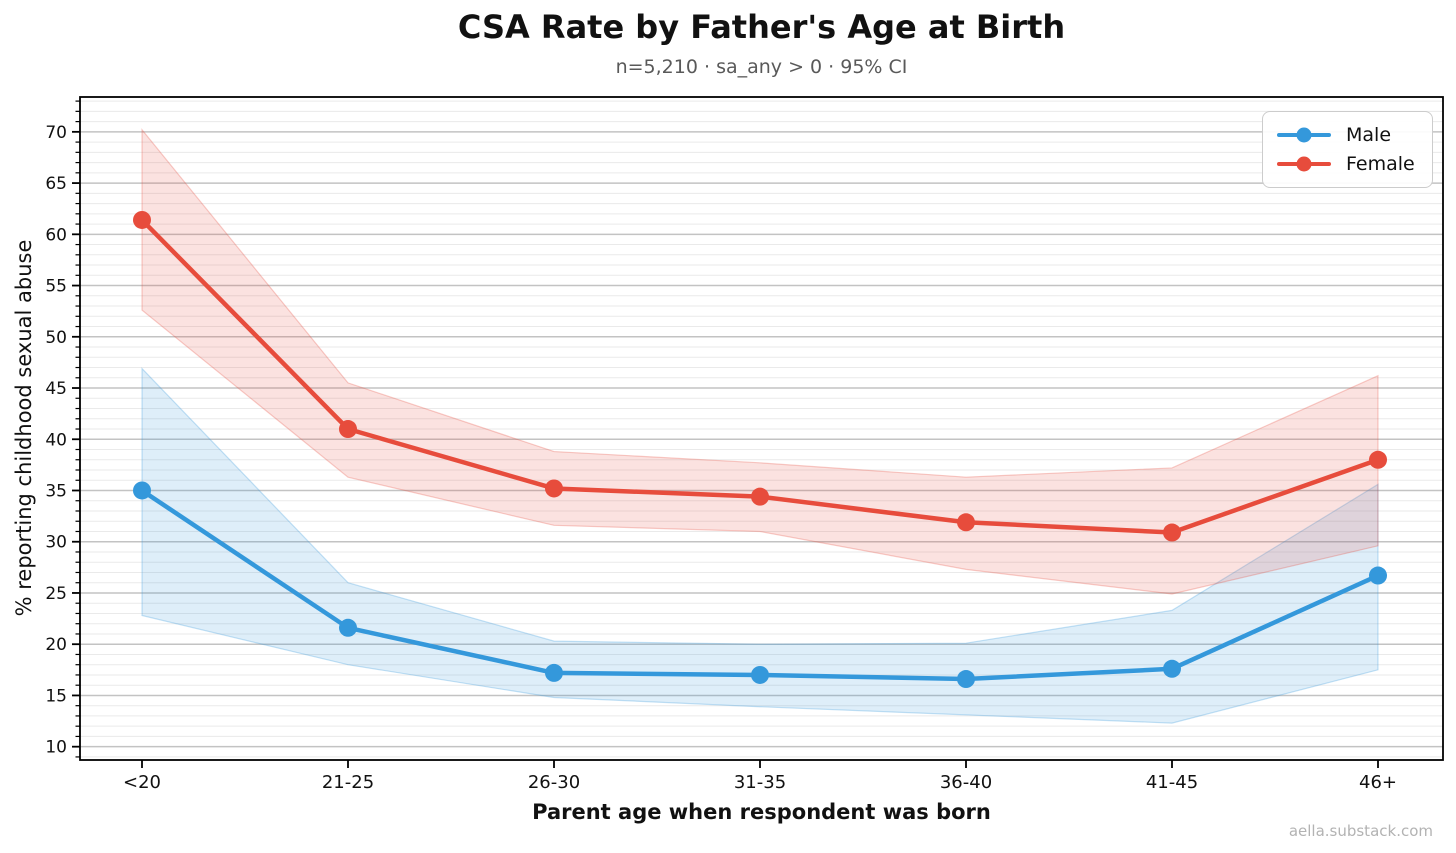 The height and width of the screenshot is (853, 1456). What do you see at coordinates (1378, 782) in the screenshot?
I see `x-tick-label: 46+` at bounding box center [1378, 782].